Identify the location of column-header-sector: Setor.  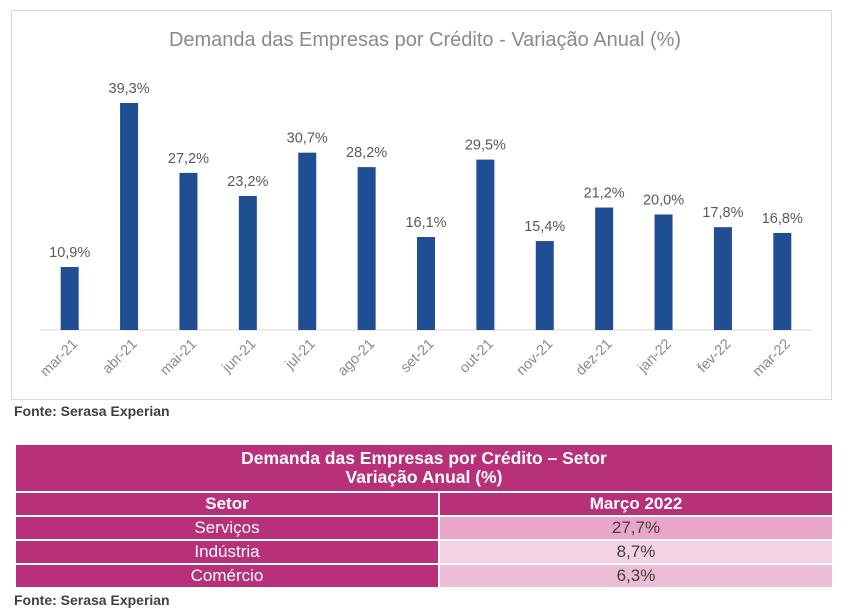
(227, 504).